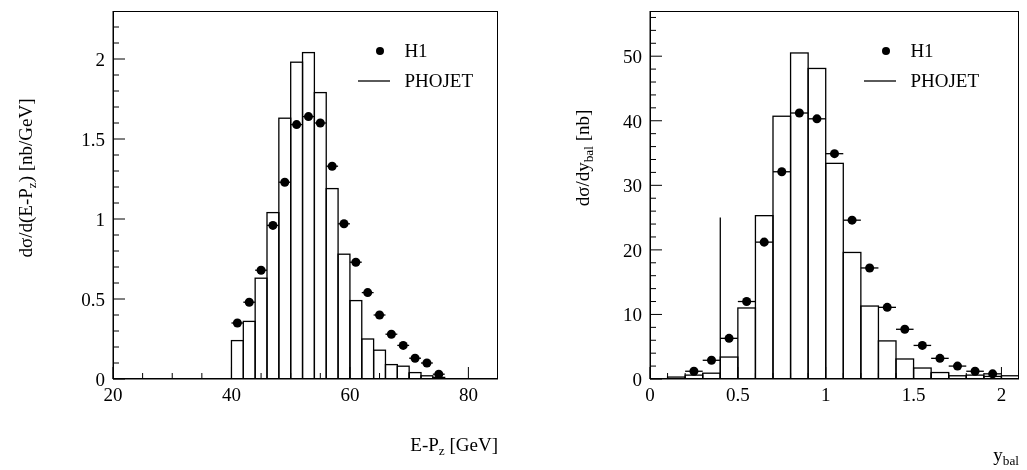  Describe the element at coordinates (632, 186) in the screenshot. I see `y-tick-label: 30` at that location.